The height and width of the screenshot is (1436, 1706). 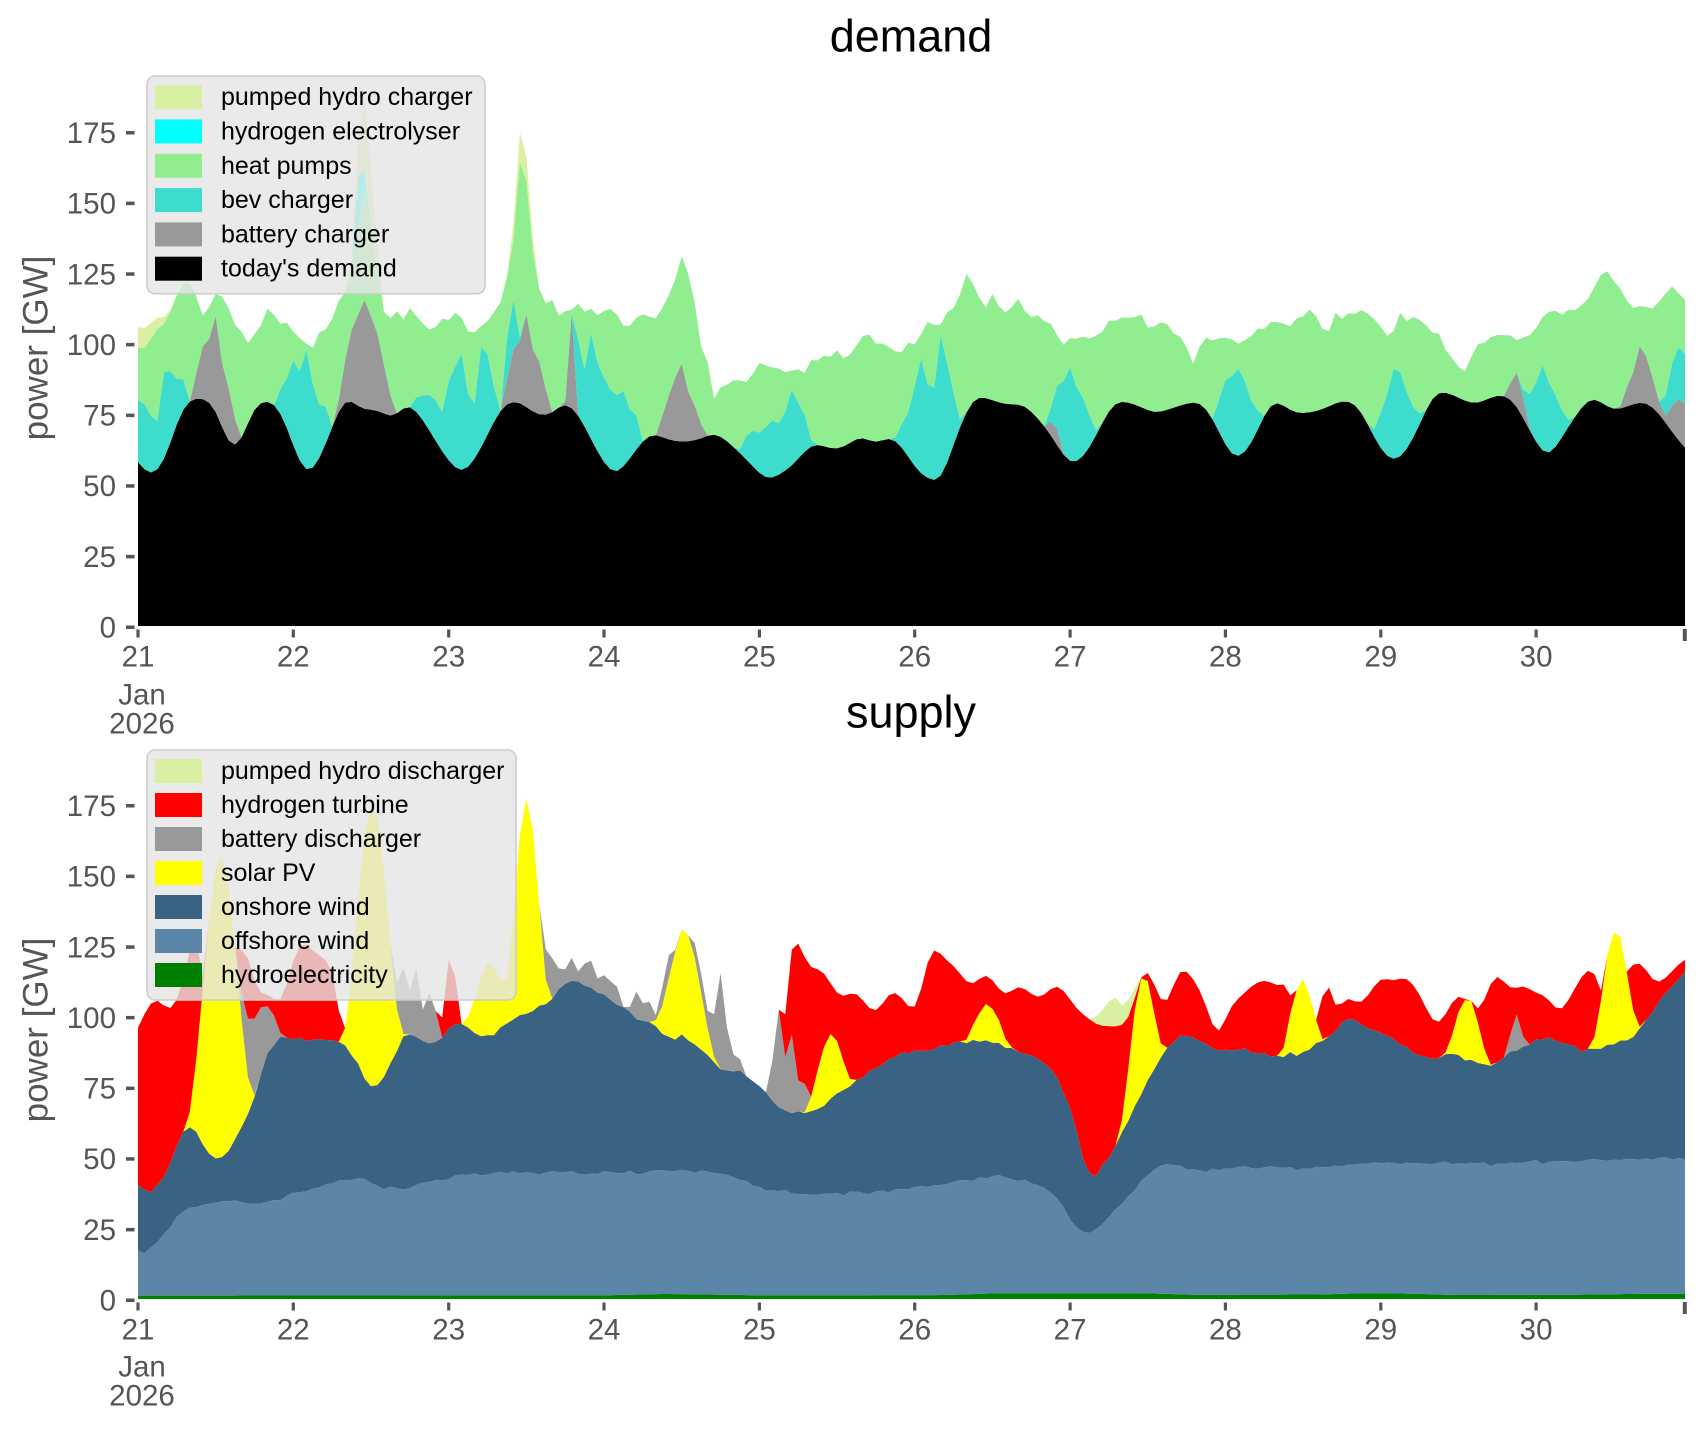 I want to click on svg-text: demand, so click(x=911, y=36).